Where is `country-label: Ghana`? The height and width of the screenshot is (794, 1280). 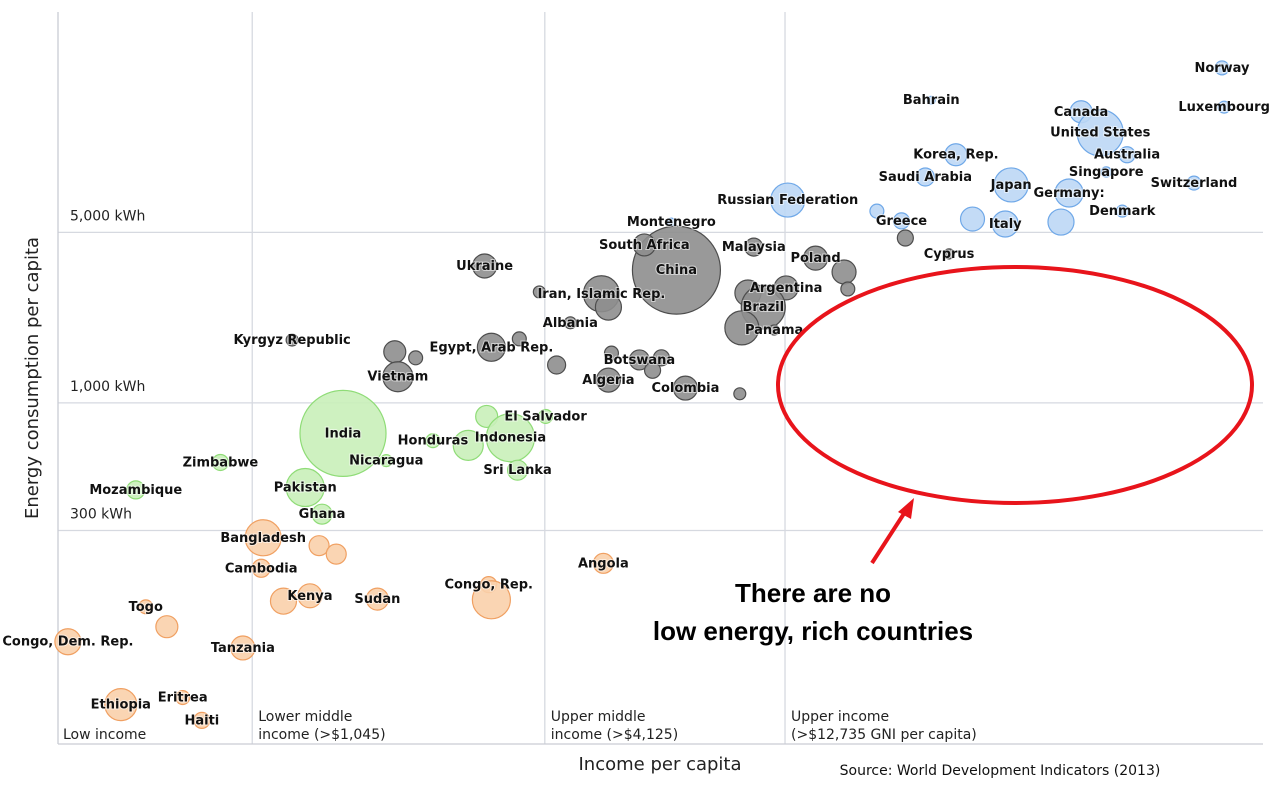
country-label: Ghana is located at coordinates (322, 514).